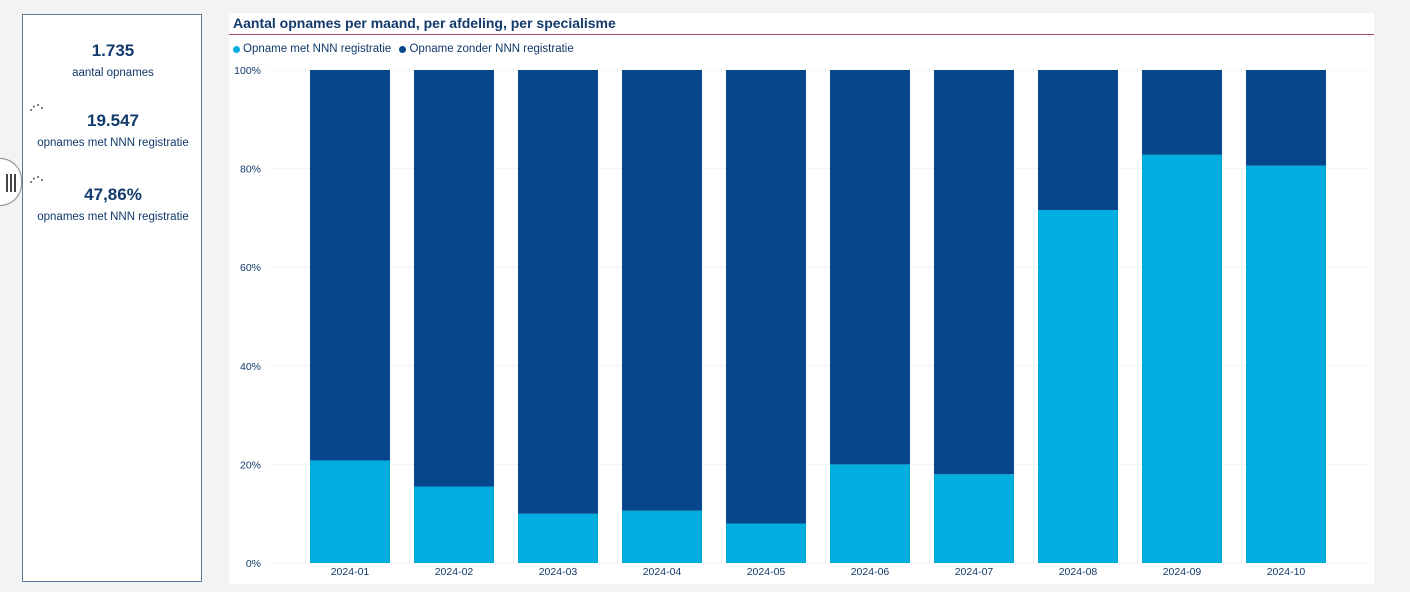  What do you see at coordinates (1182, 572) in the screenshot?
I see `x-tick-label: 2024-09` at bounding box center [1182, 572].